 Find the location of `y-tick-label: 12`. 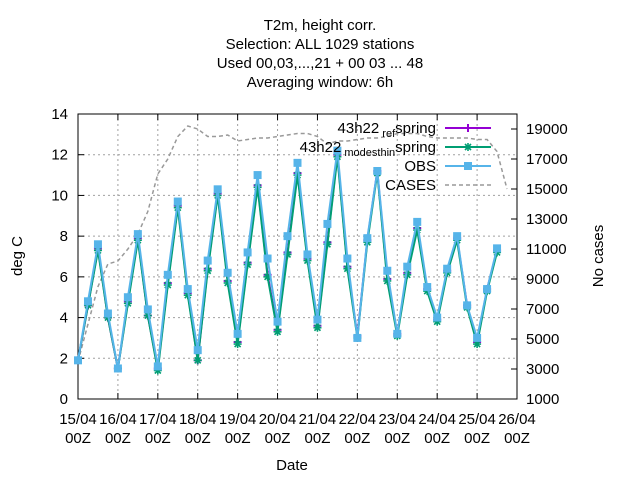

y-tick-label: 12 is located at coordinates (59, 155).